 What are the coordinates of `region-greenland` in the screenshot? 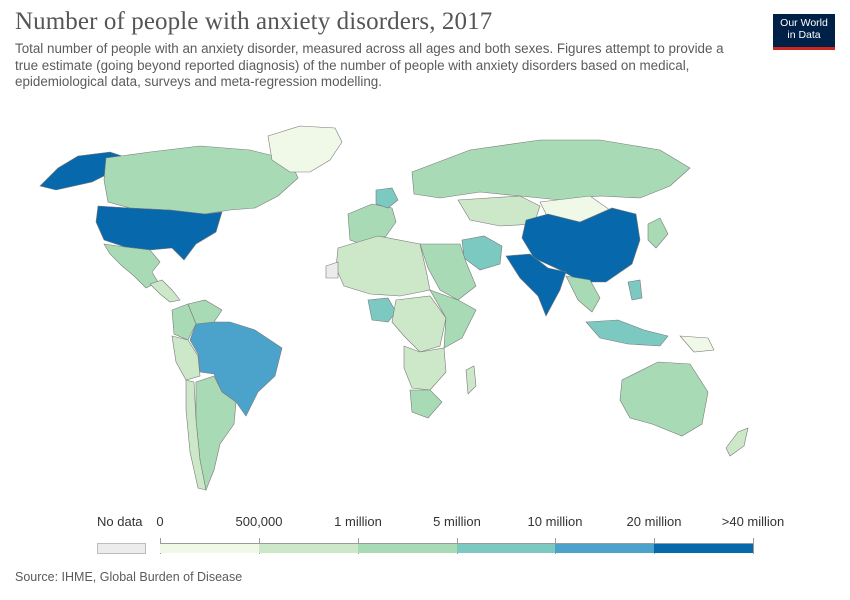 It's located at (305, 149).